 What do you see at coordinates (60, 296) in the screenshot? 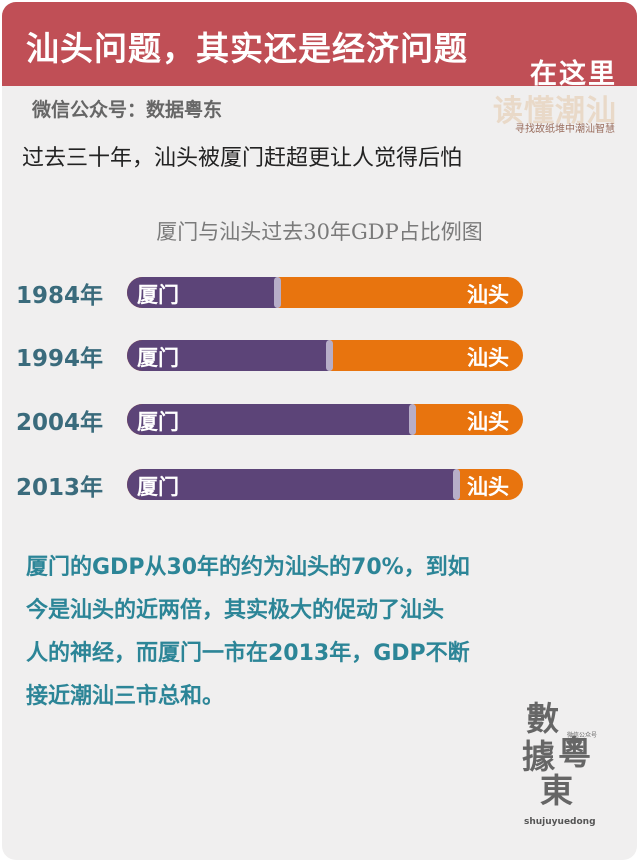
I see `year-label: 1984年` at bounding box center [60, 296].